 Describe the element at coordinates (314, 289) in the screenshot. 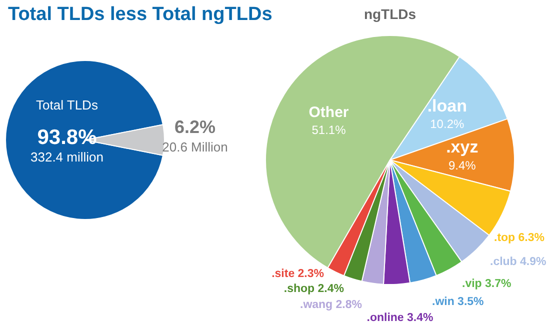

I see `slice-label: .shop 2.4%` at that location.